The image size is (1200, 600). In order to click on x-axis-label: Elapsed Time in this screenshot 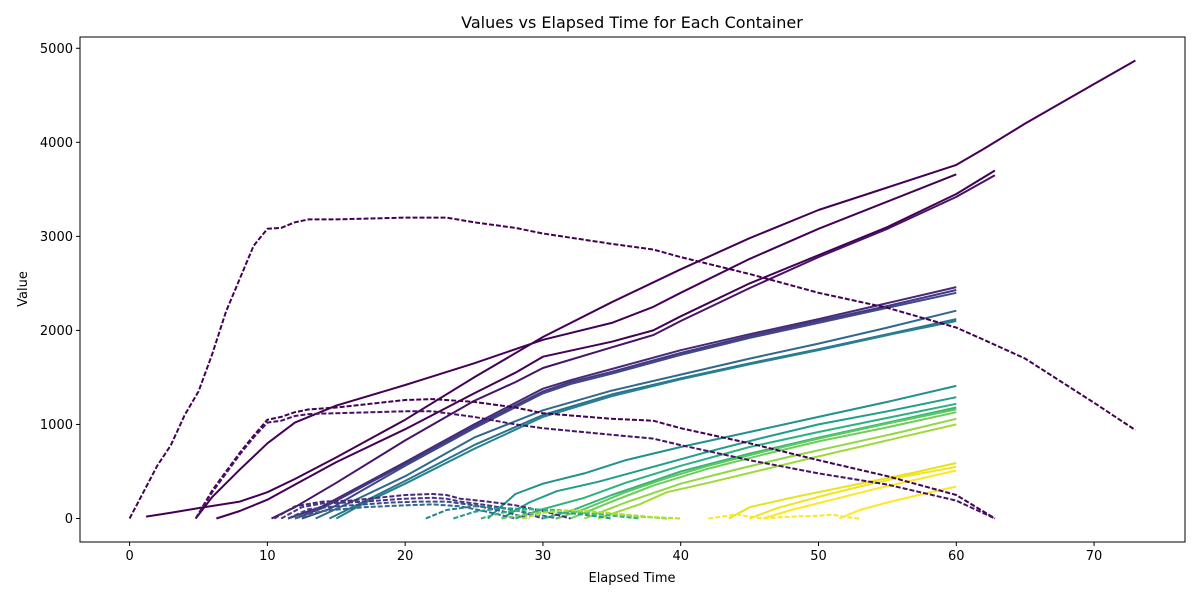, I will do `click(631, 578)`.